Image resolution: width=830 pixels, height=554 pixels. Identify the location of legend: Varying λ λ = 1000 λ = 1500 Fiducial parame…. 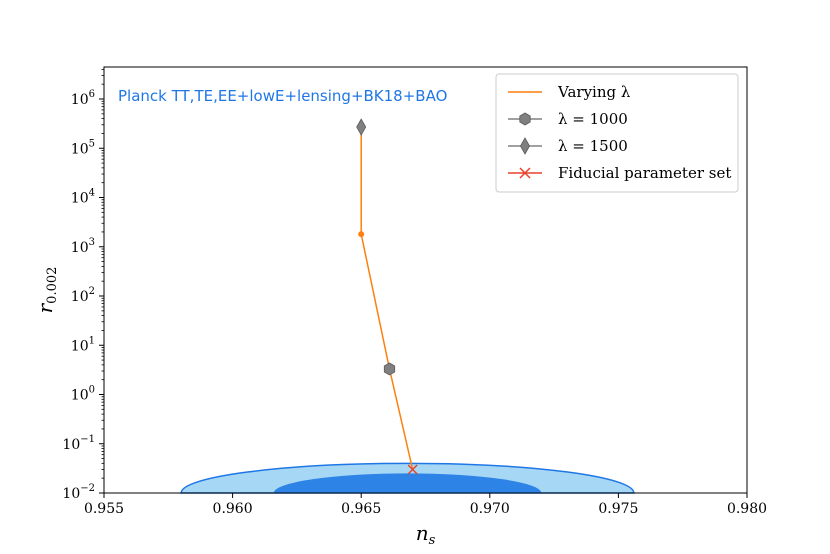
(617, 133).